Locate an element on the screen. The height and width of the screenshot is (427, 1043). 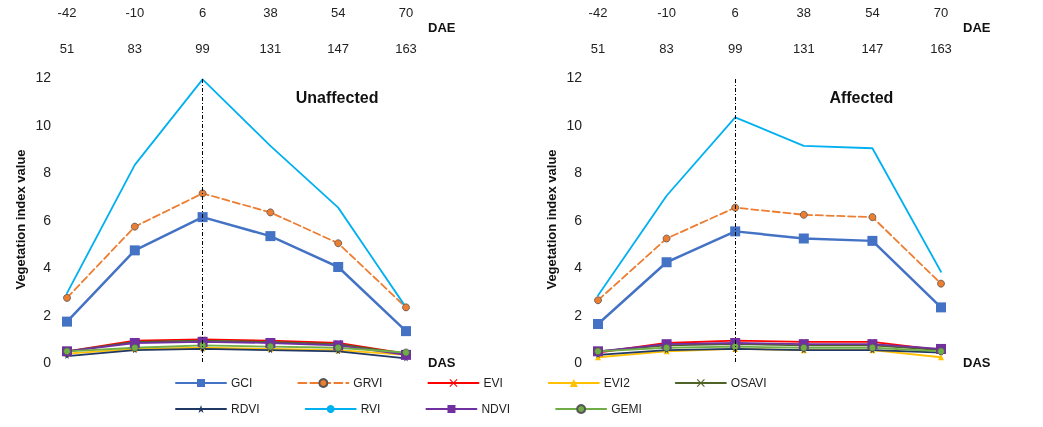
legend-label: EVI2 is located at coordinates (617, 383).